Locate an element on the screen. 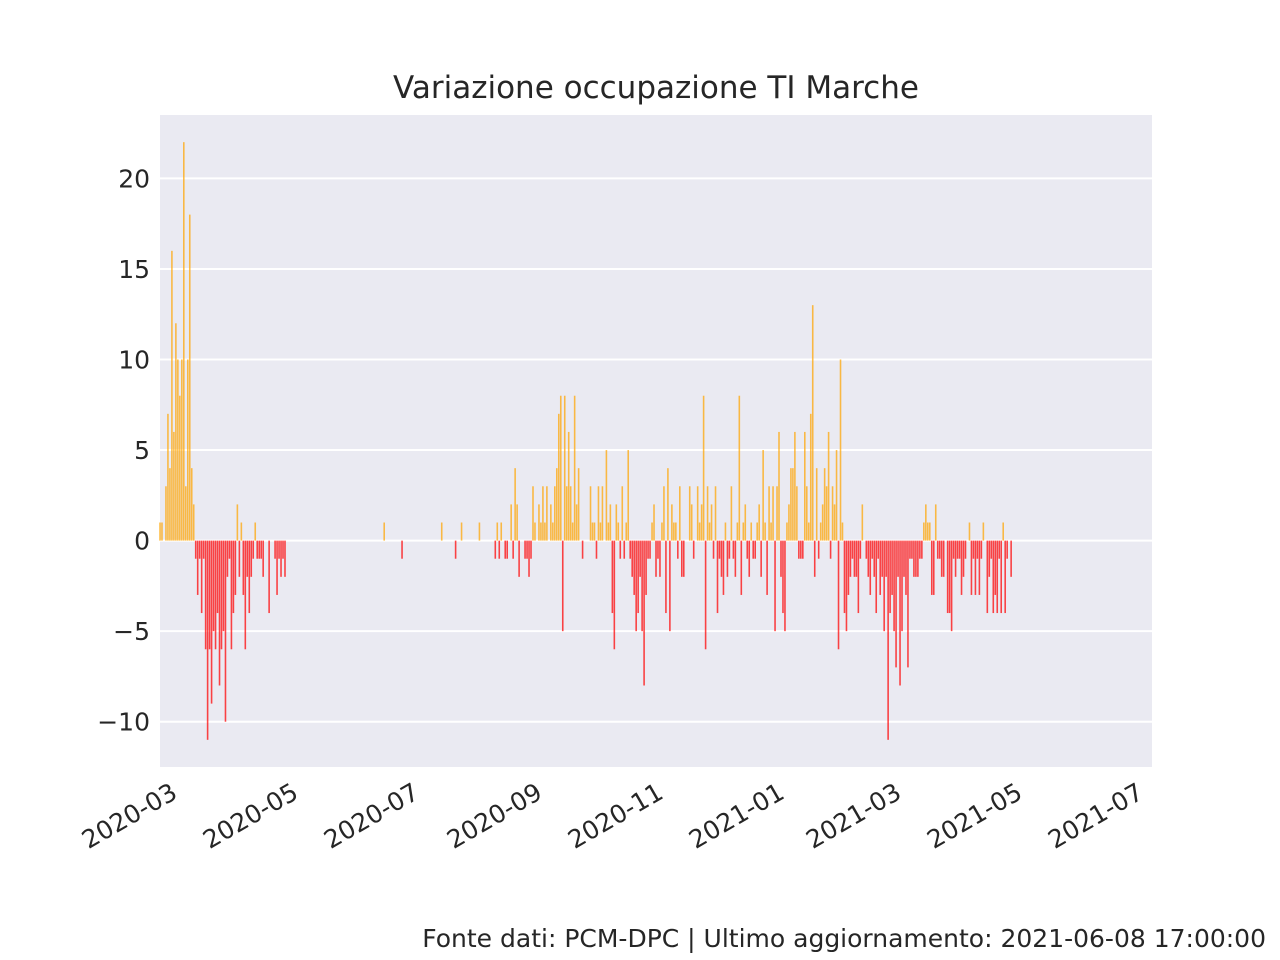 This screenshot has height=960, width=1280. x-tick-label: 2021-03 is located at coordinates (853, 815).